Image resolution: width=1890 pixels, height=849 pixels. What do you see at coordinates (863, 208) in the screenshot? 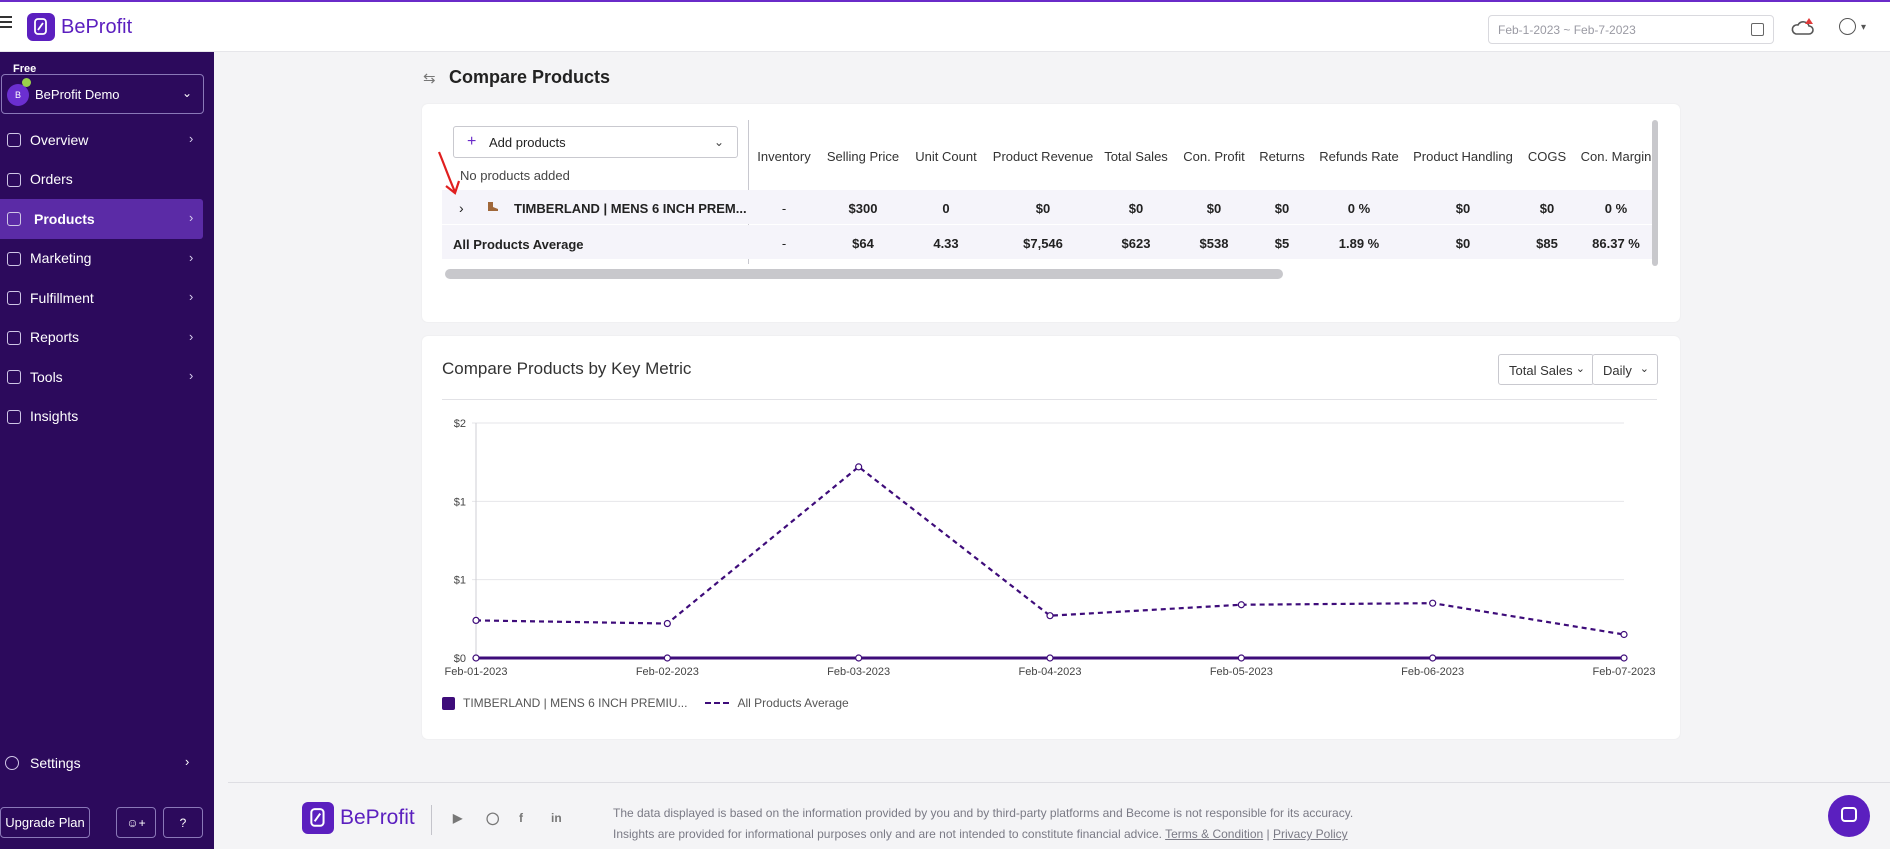
I see `table-cell: $300` at bounding box center [863, 208].